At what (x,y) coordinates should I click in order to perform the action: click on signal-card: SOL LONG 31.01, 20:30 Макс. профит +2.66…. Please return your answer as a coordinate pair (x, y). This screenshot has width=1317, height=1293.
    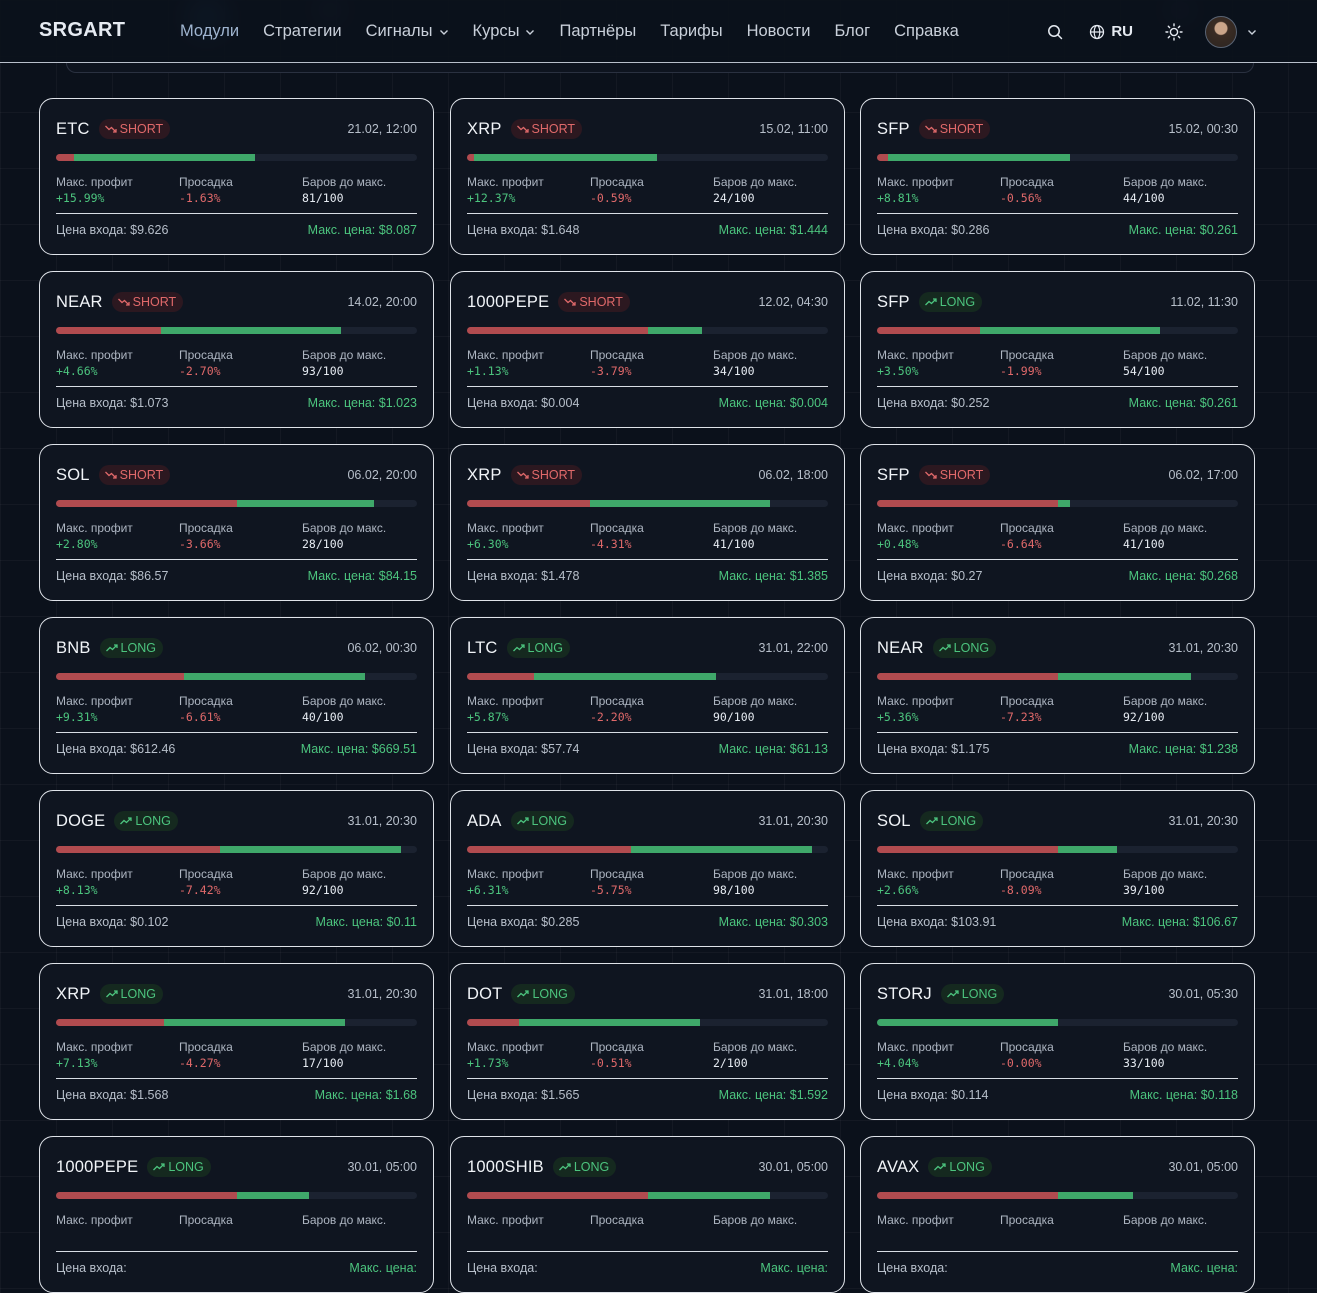
    Looking at the image, I should click on (1057, 868).